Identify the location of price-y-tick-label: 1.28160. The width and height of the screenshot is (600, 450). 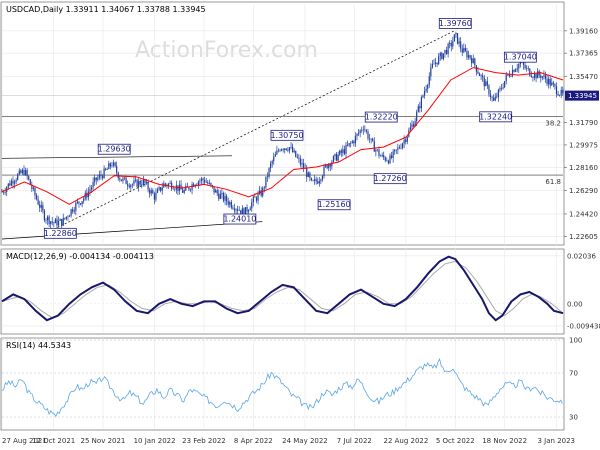
(583, 168).